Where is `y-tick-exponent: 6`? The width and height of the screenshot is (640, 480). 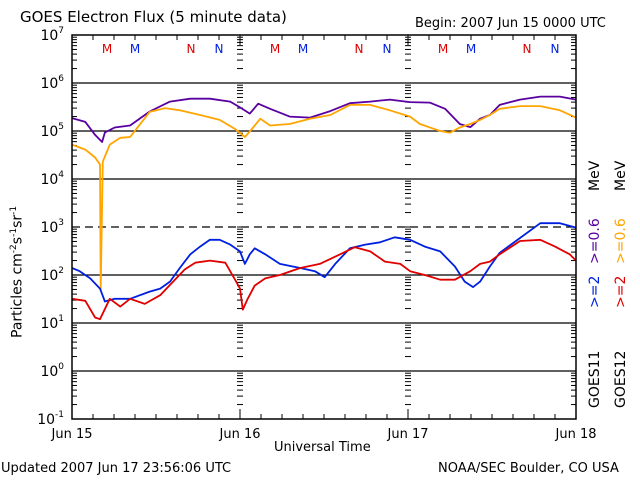
y-tick-exponent: 6 is located at coordinates (61, 79).